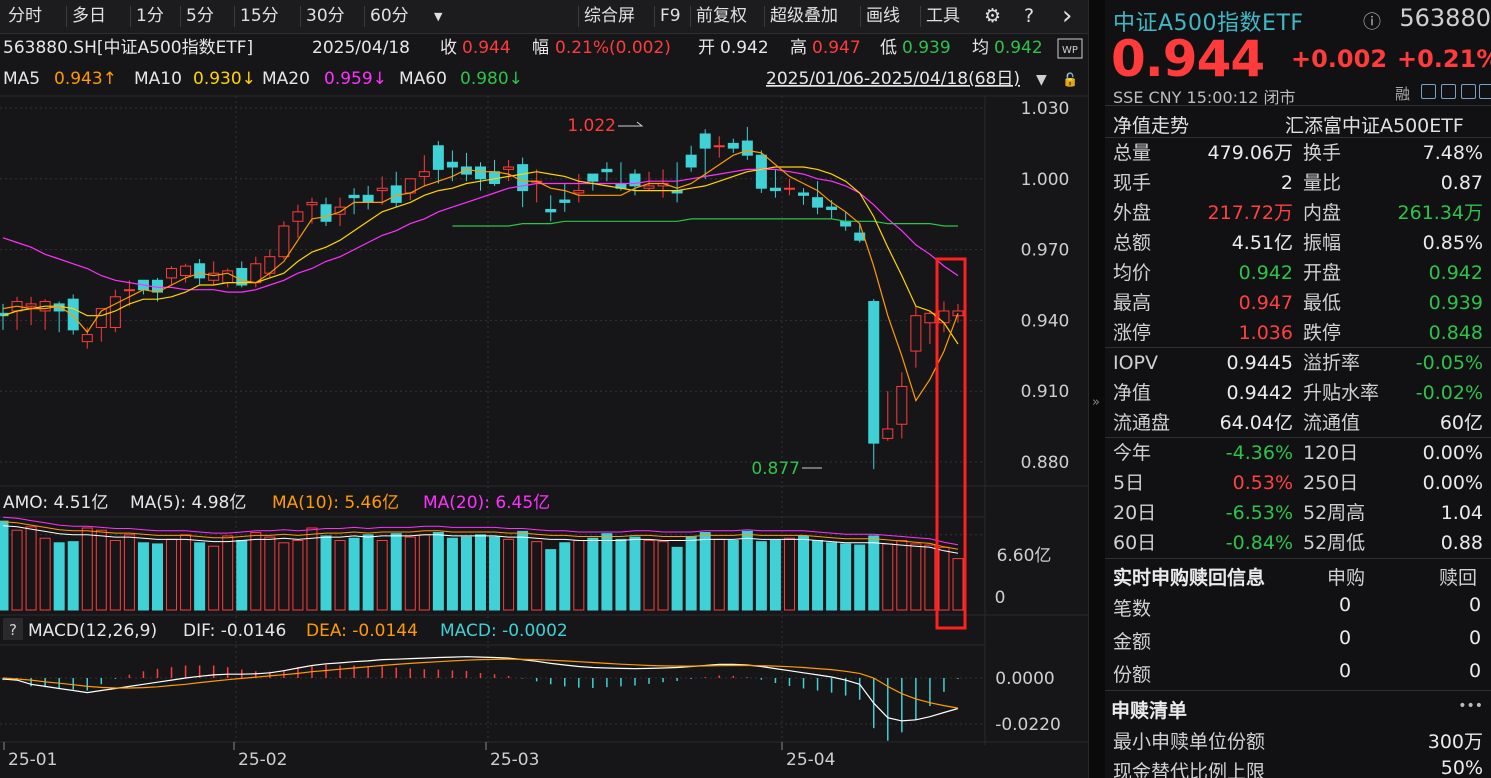 The height and width of the screenshot is (778, 1491). Describe the element at coordinates (1470, 706) in the screenshot. I see `more-icon: •••` at that location.